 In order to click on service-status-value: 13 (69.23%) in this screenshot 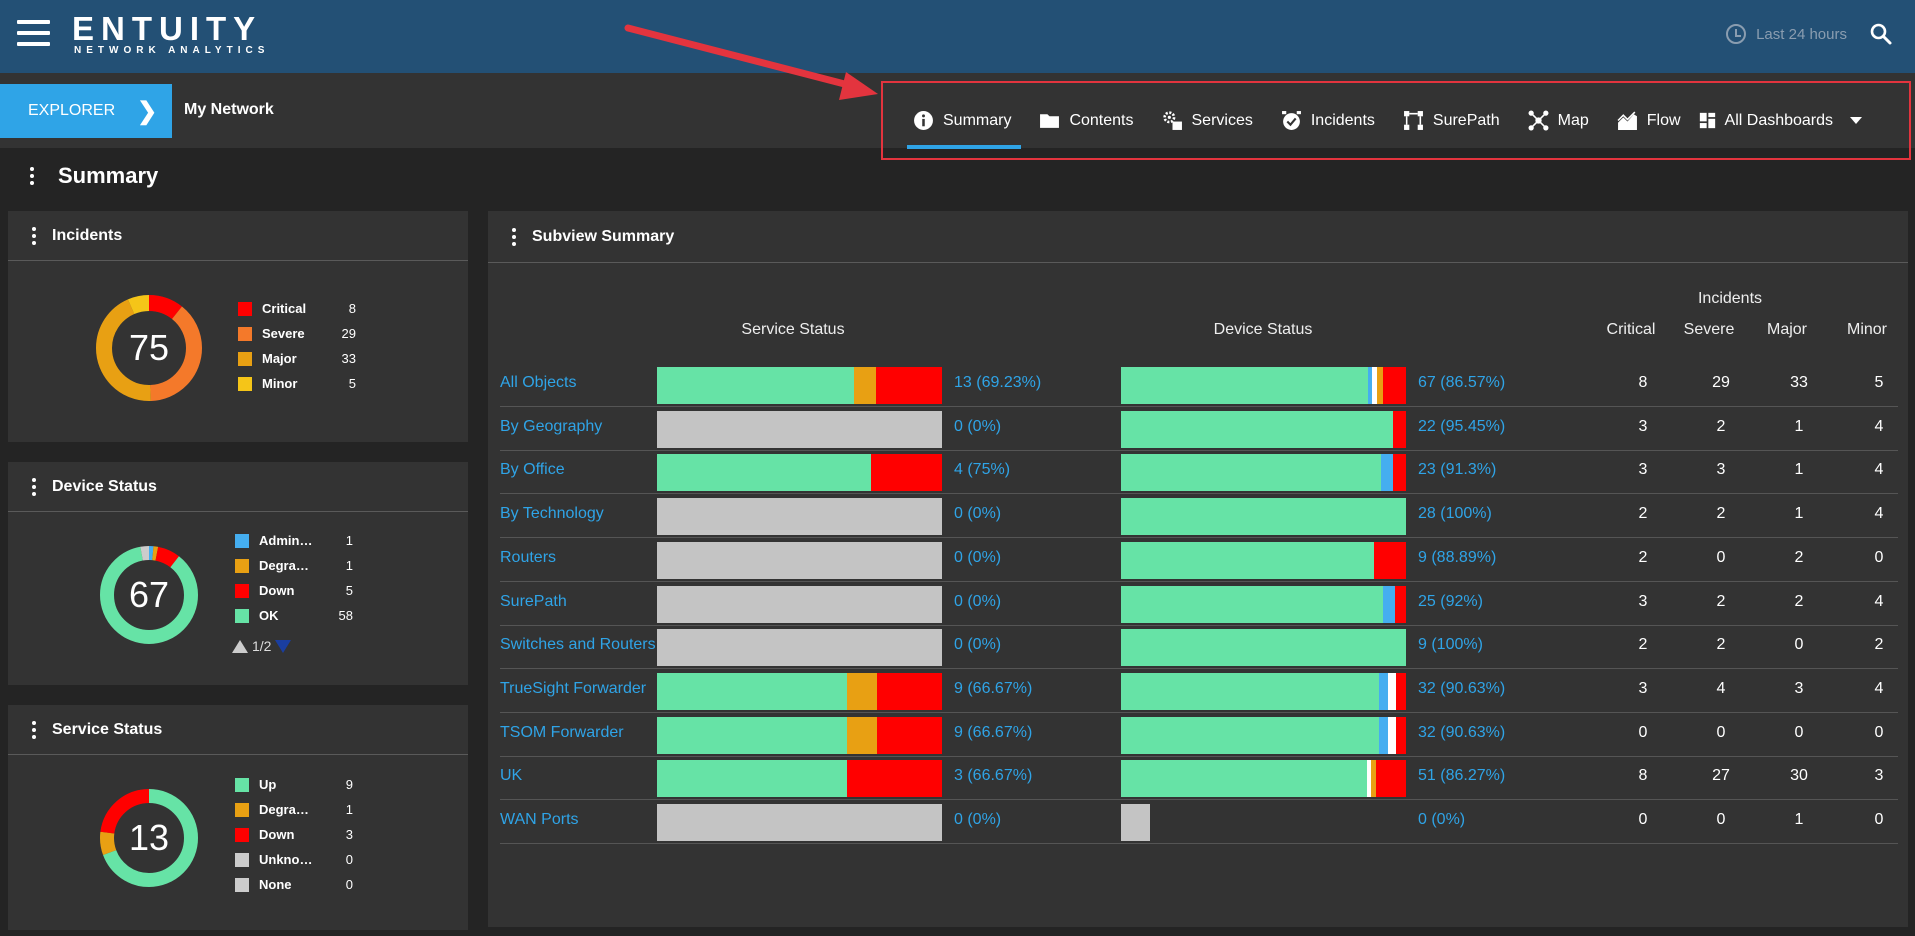, I will do `click(998, 382)`.